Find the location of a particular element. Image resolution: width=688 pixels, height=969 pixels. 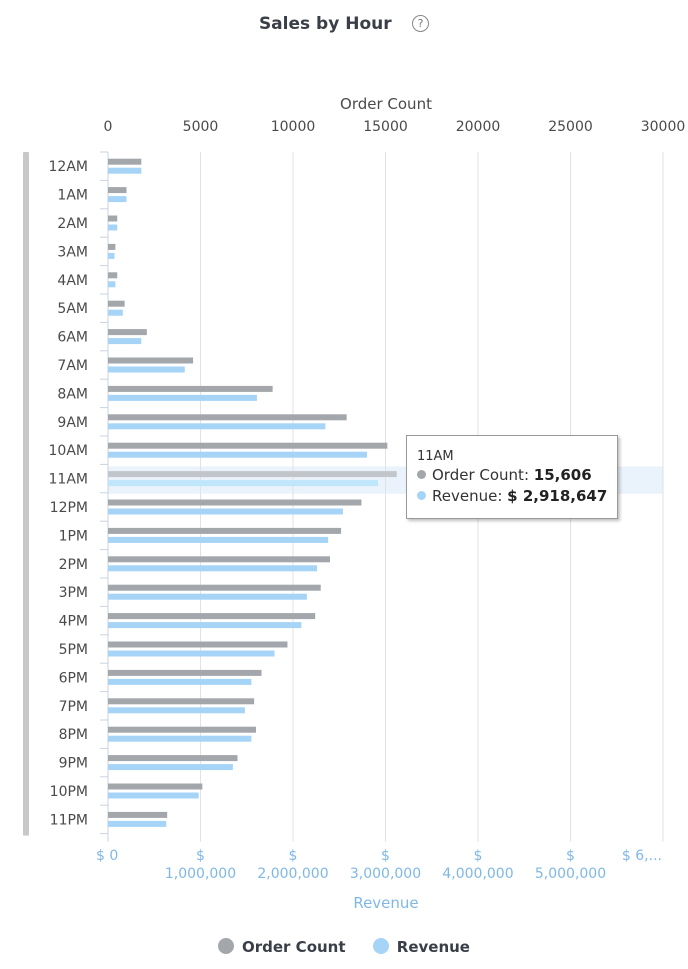

tooltip-row-order-count: Order Count: 15,606 is located at coordinates (504, 475).